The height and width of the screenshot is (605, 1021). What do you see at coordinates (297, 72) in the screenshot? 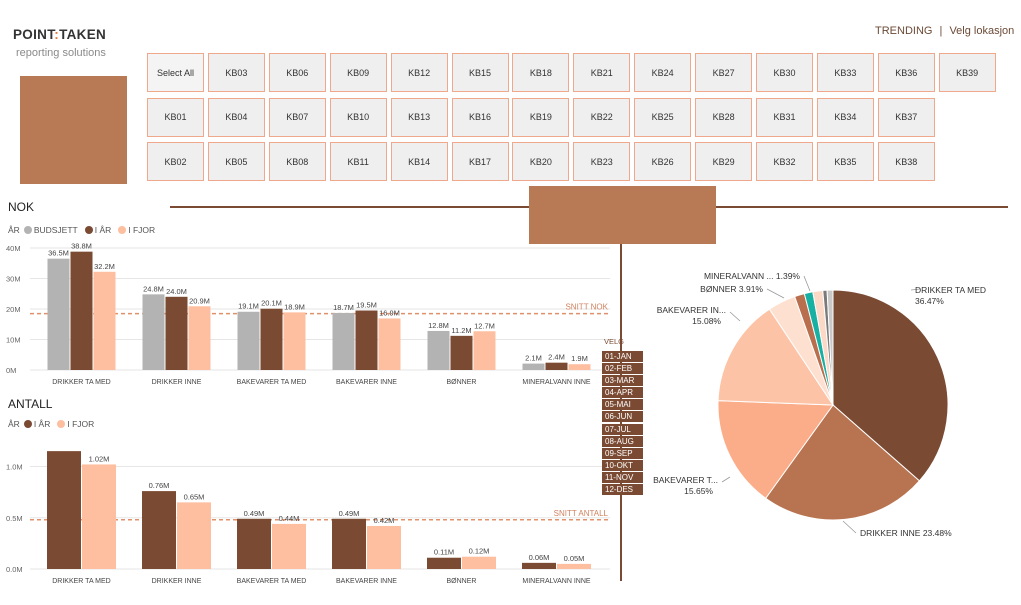
I see `slicer-button-kb06: KB06` at bounding box center [297, 72].